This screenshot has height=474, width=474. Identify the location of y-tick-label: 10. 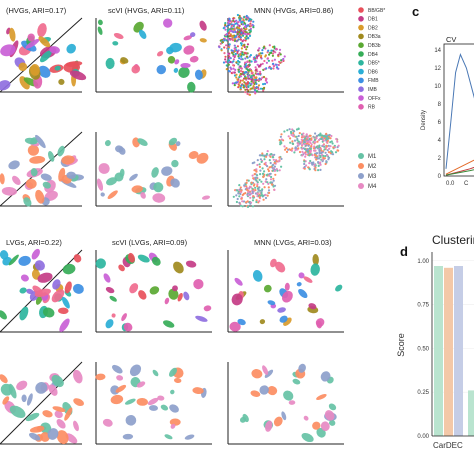
(437, 87).